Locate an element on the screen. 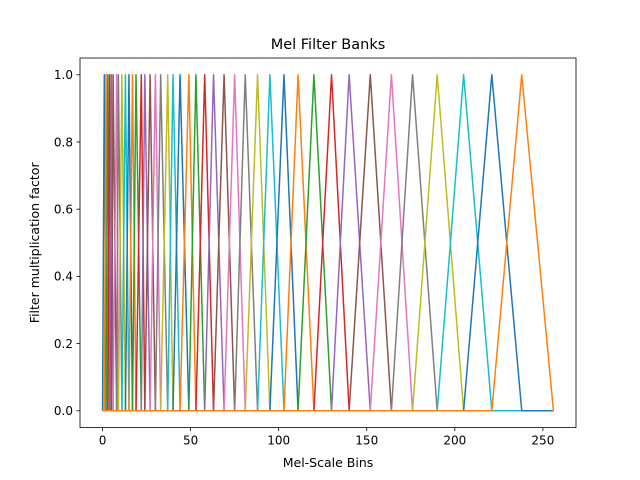  y-tick-label: 0.0 is located at coordinates (63, 411).